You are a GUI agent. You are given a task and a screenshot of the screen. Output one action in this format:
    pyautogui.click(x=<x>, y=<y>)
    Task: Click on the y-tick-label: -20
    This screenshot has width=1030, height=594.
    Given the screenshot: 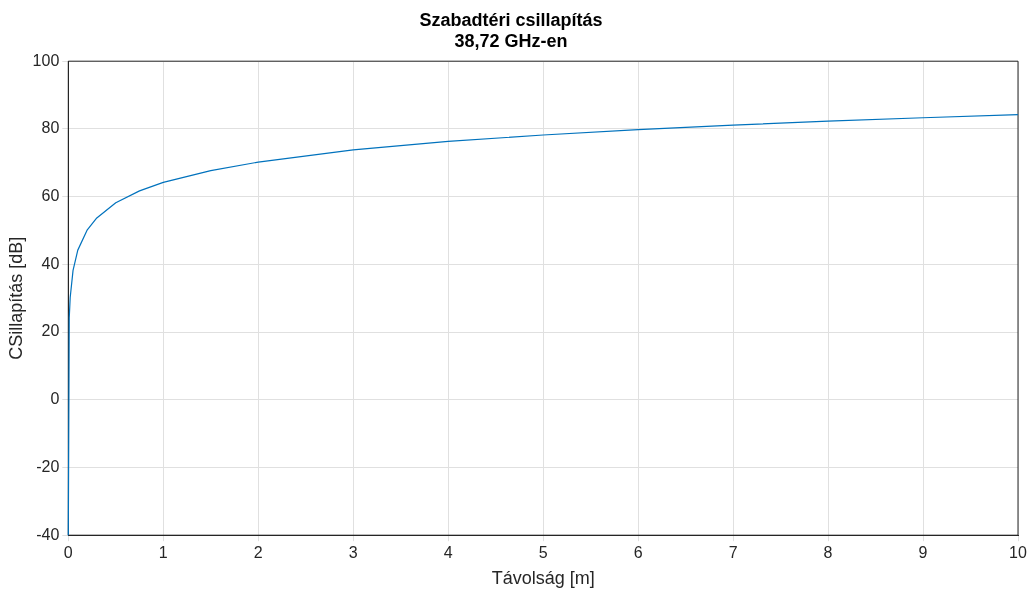 What is the action you would take?
    pyautogui.click(x=48, y=466)
    